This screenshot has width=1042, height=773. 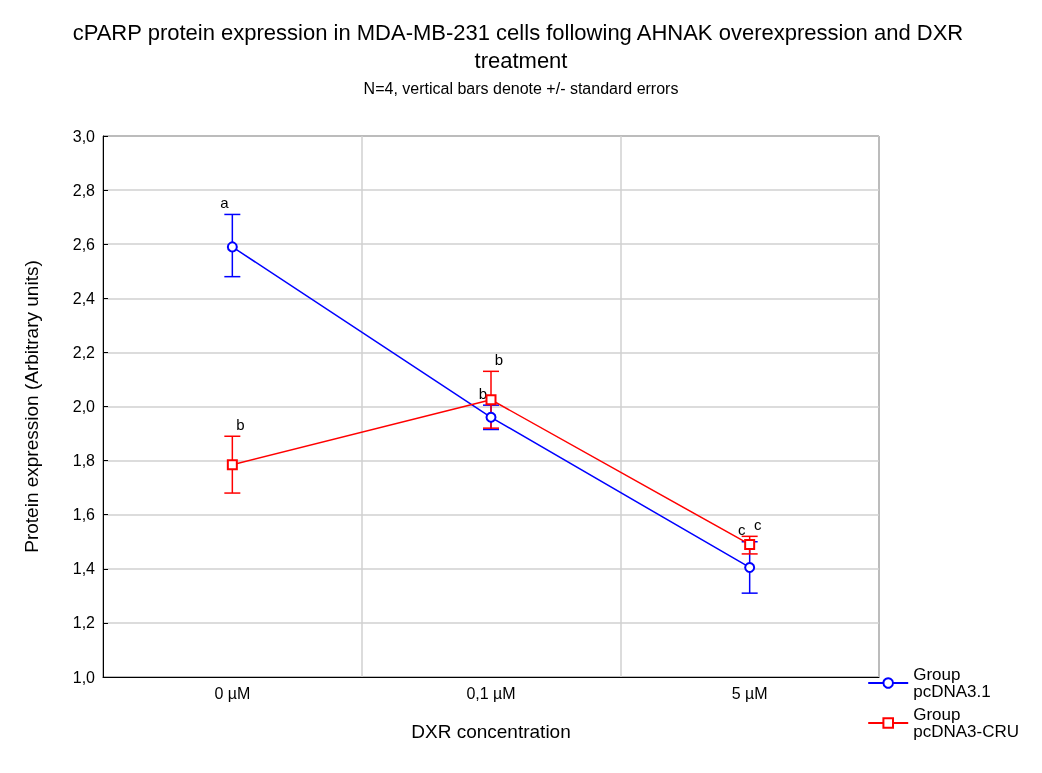 What do you see at coordinates (31, 406) in the screenshot?
I see `y-axis-title: Protein expression (Arbitrary units)` at bounding box center [31, 406].